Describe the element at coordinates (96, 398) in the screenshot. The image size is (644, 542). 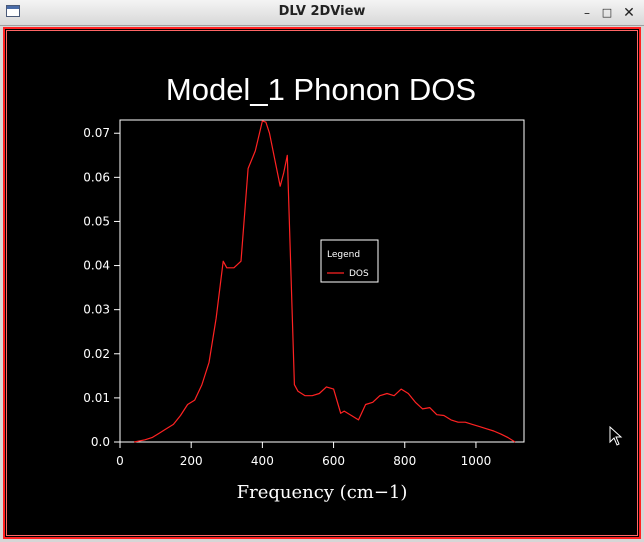
I see `y-tick-label: 0.01` at that location.